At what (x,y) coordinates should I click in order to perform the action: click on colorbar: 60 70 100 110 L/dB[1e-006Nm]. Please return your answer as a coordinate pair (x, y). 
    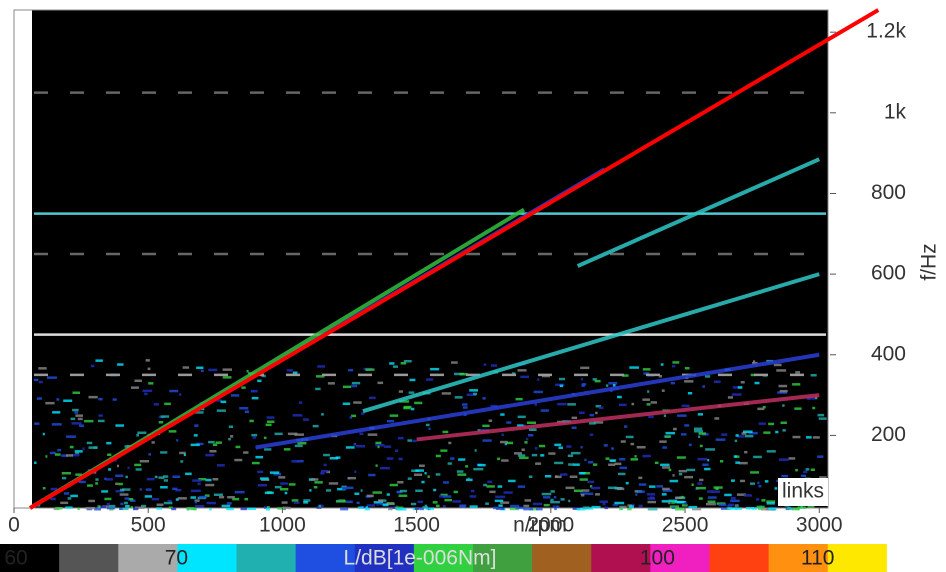
    Looking at the image, I should click on (473, 558).